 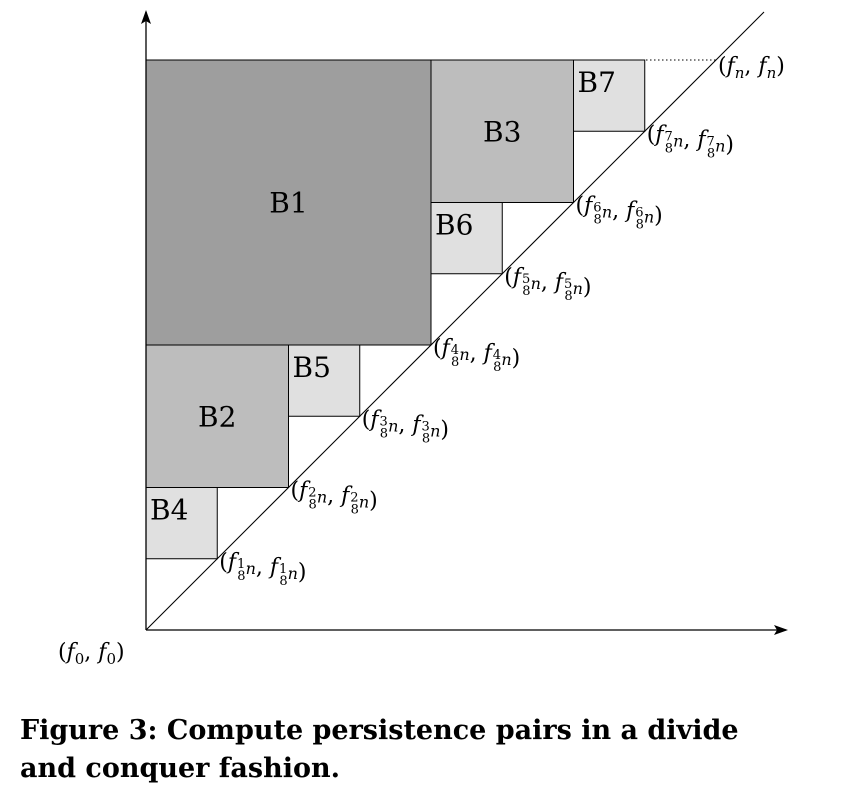 I want to click on block-rect-b4, so click(x=181, y=523).